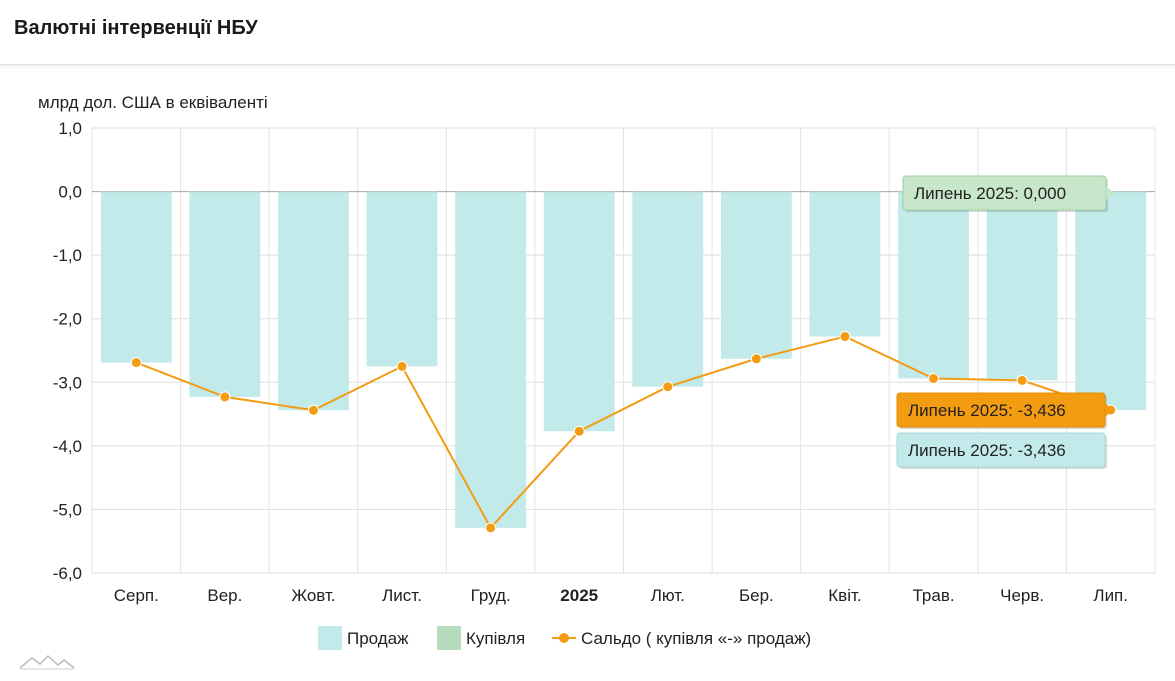  What do you see at coordinates (153, 102) in the screenshot?
I see `y-axis-label: млрд дол. США в еквіваленті` at bounding box center [153, 102].